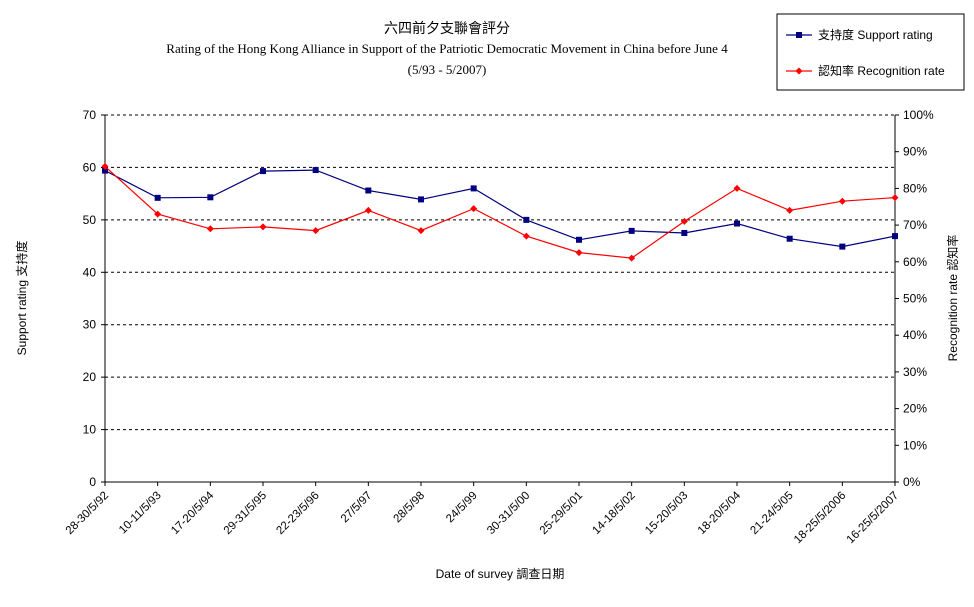 This screenshot has height=607, width=974. Describe the element at coordinates (90, 377) in the screenshot. I see `y-tick-label: 20` at that location.